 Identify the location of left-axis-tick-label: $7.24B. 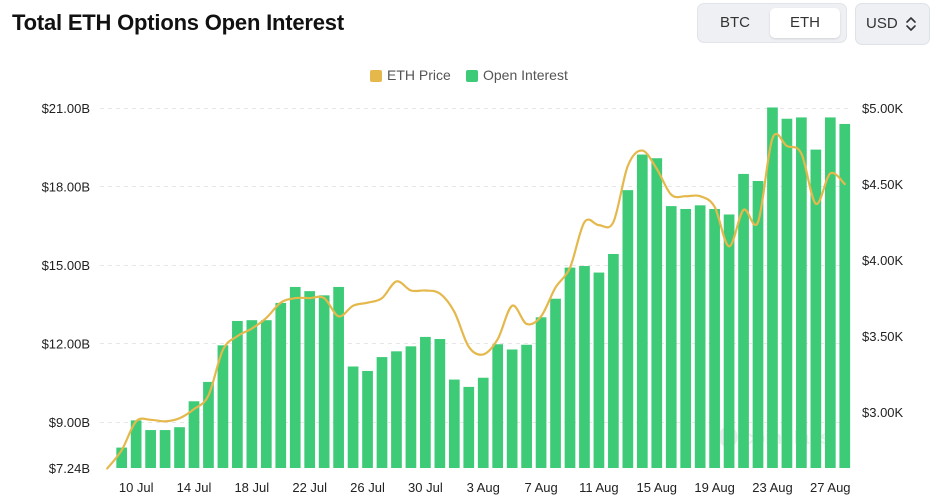
(69, 468).